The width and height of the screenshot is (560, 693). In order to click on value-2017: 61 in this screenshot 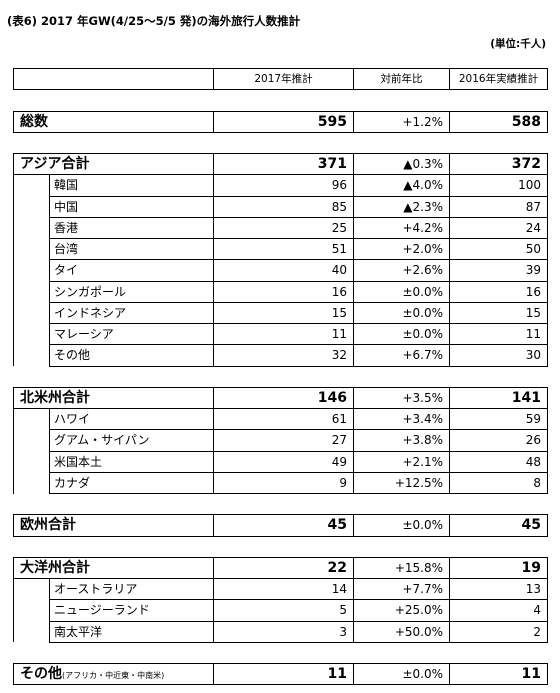, I will do `click(283, 419)`.